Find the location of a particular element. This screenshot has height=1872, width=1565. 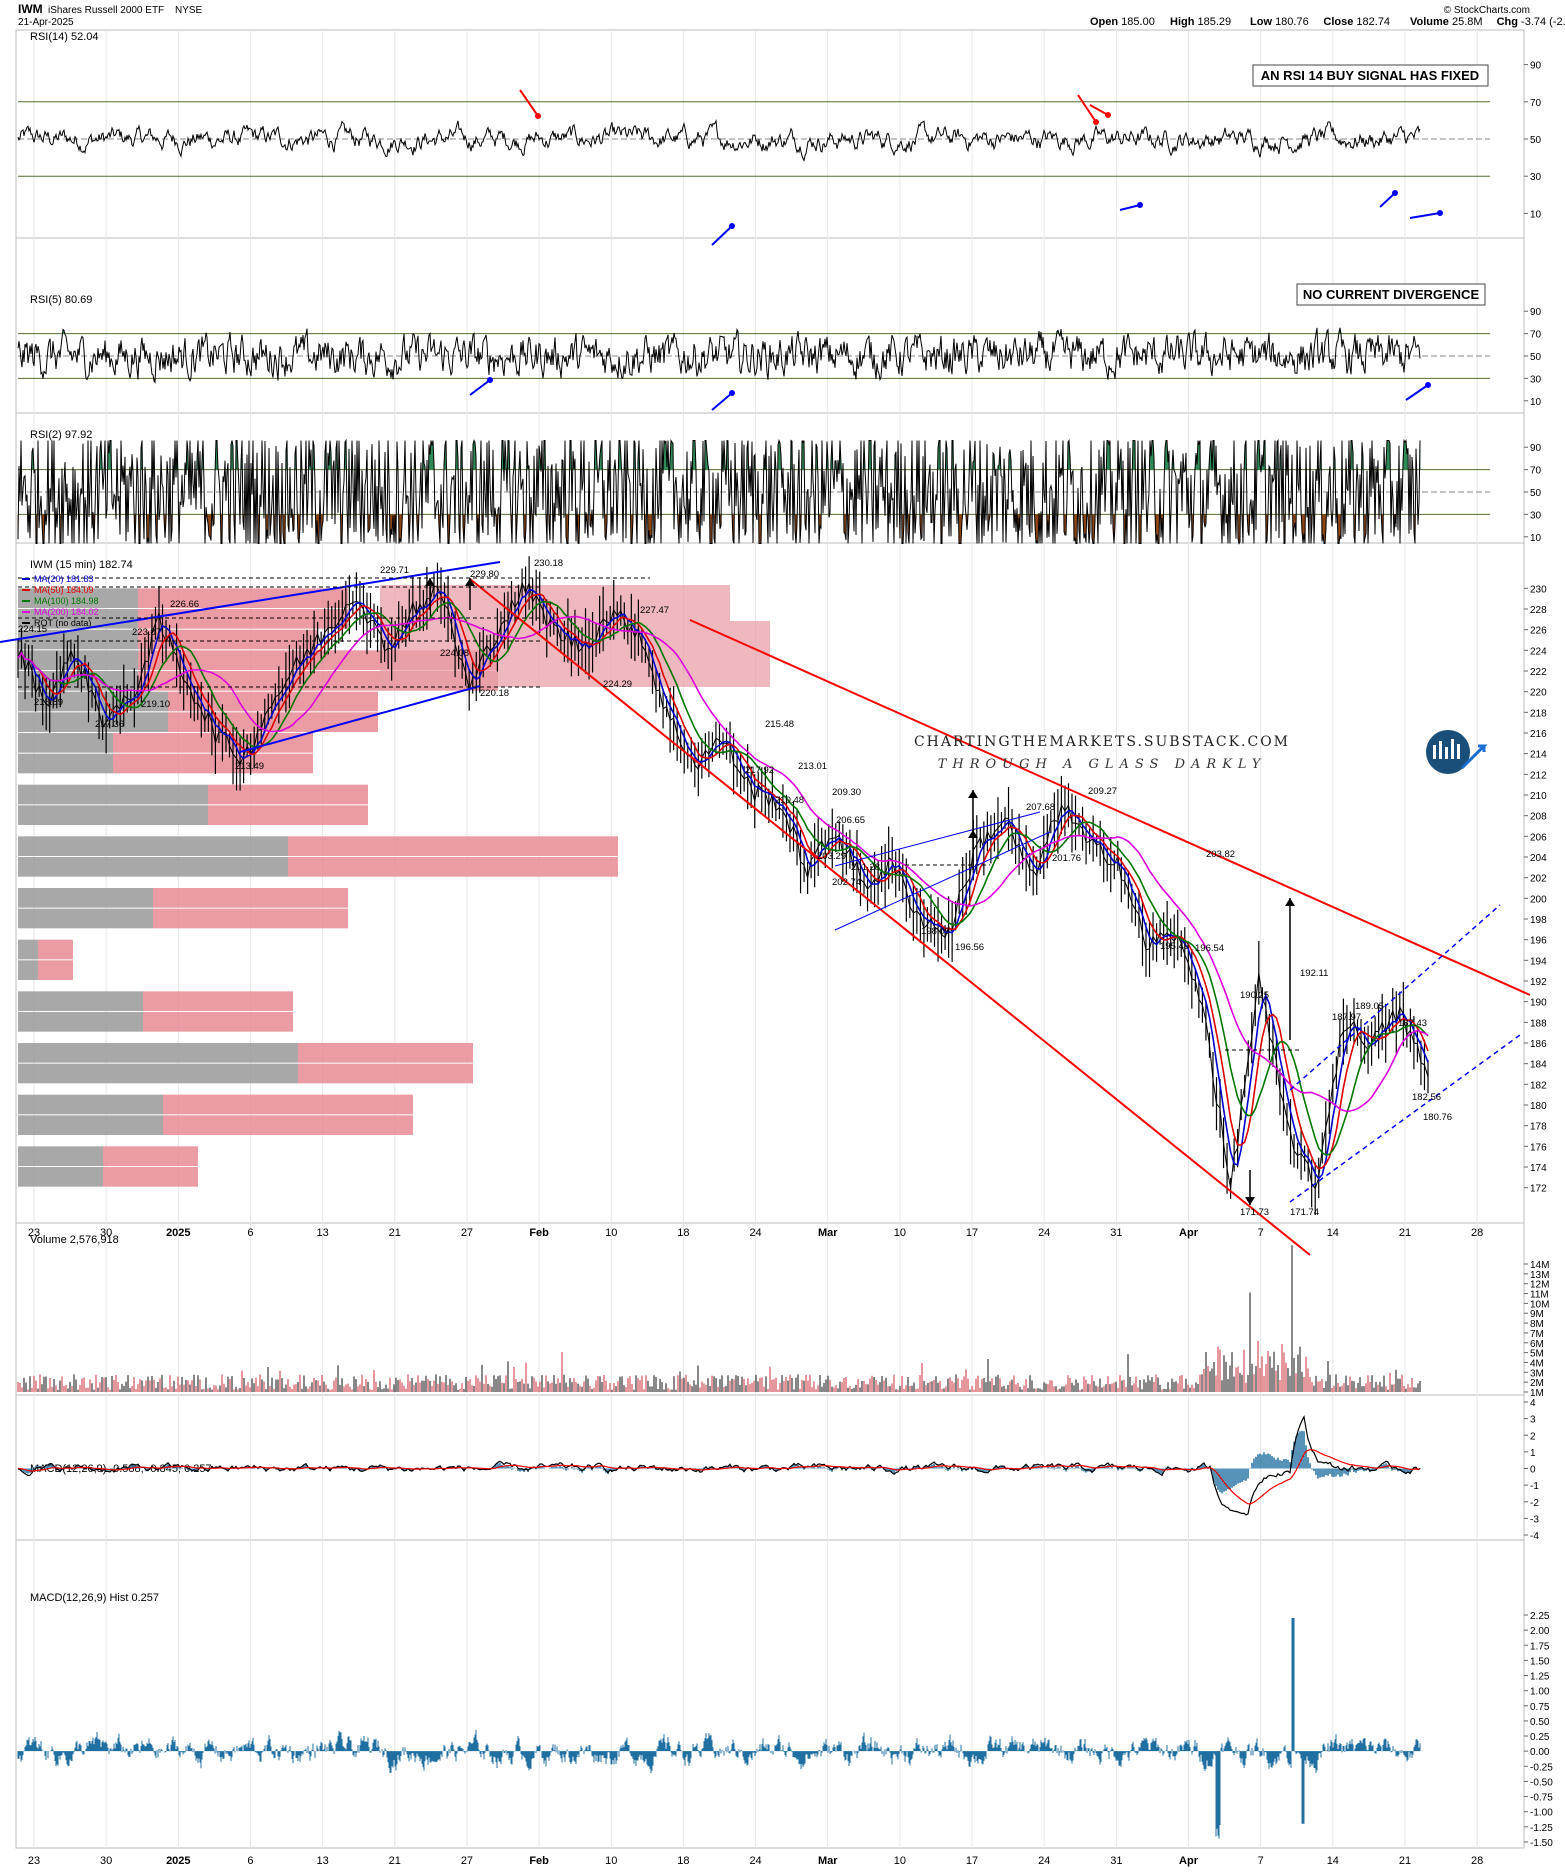

price-tick-11: 194 is located at coordinates (1538, 961).